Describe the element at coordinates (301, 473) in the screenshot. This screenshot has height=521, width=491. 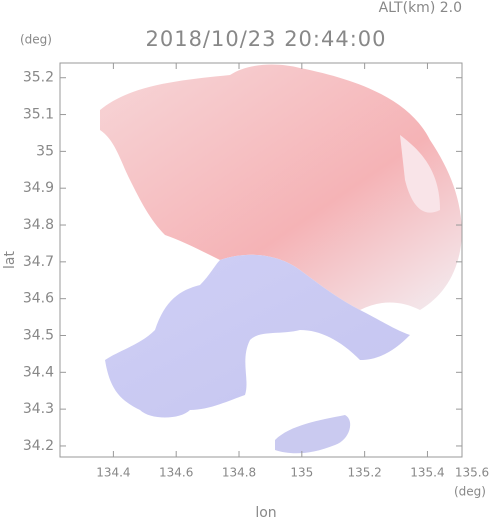
I see `x-tick-label: 135` at that location.